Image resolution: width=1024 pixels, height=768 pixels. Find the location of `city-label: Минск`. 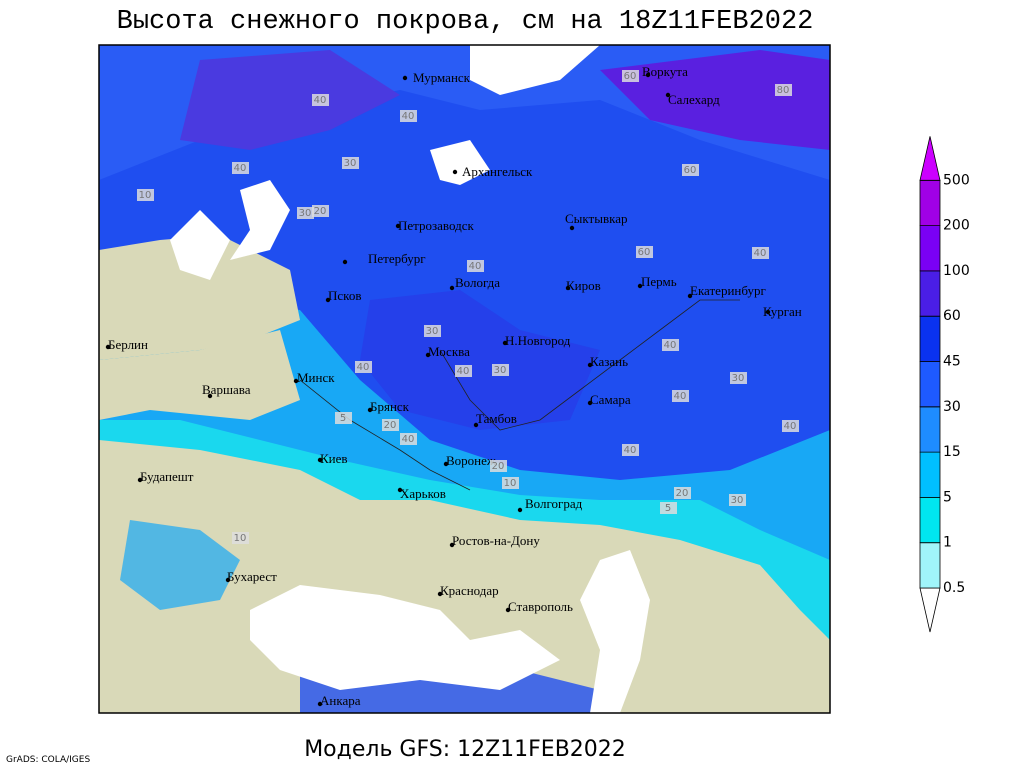

city-label: Минск is located at coordinates (316, 377).